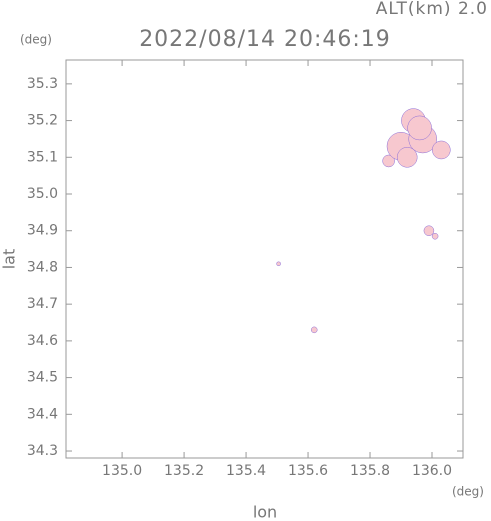  I want to click on x-tick-label: 135.2, so click(184, 471).